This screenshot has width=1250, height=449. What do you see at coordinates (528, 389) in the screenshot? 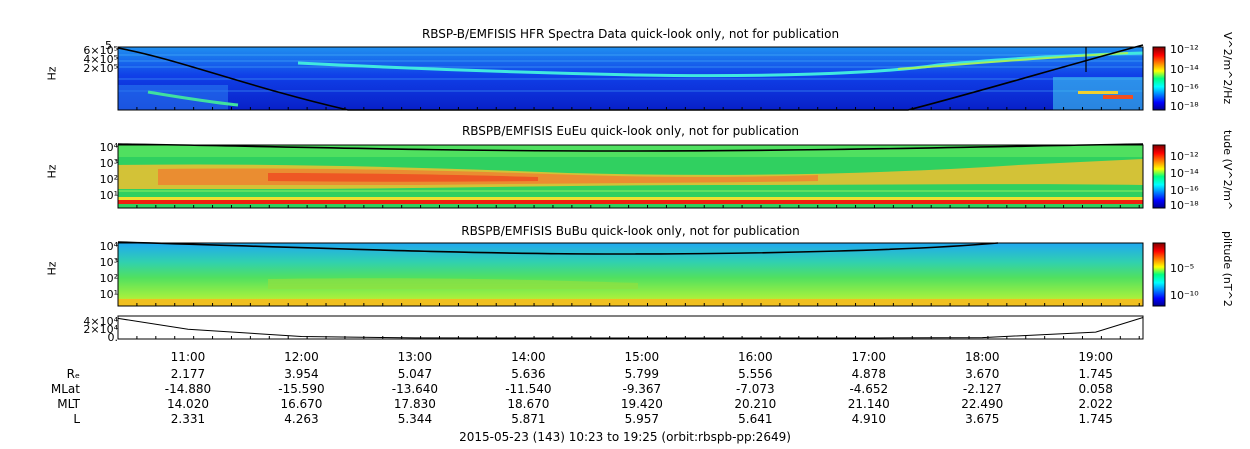
I see `ephemeris-value: -11.540` at bounding box center [528, 389].